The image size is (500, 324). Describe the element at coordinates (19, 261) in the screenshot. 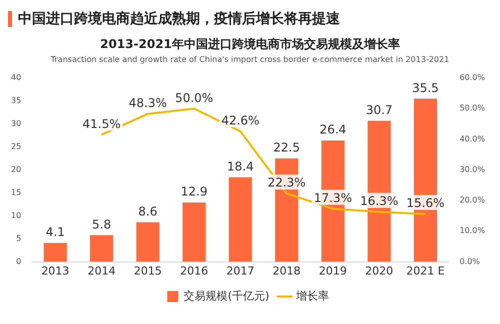

I see `y-tick-label: 0` at that location.